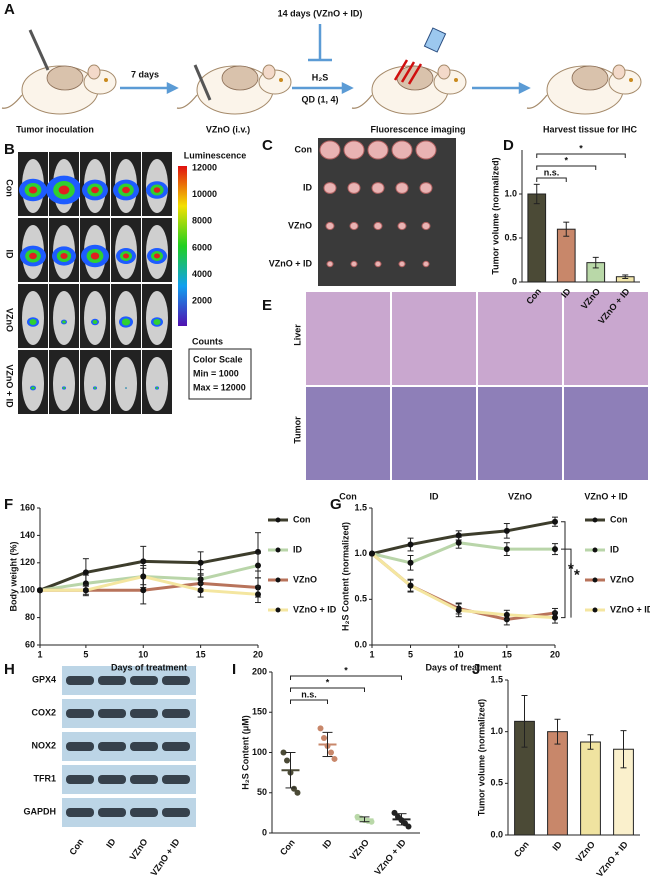  What do you see at coordinates (202, 274) in the screenshot?
I see `colorbar-tick: 4000` at bounding box center [202, 274].